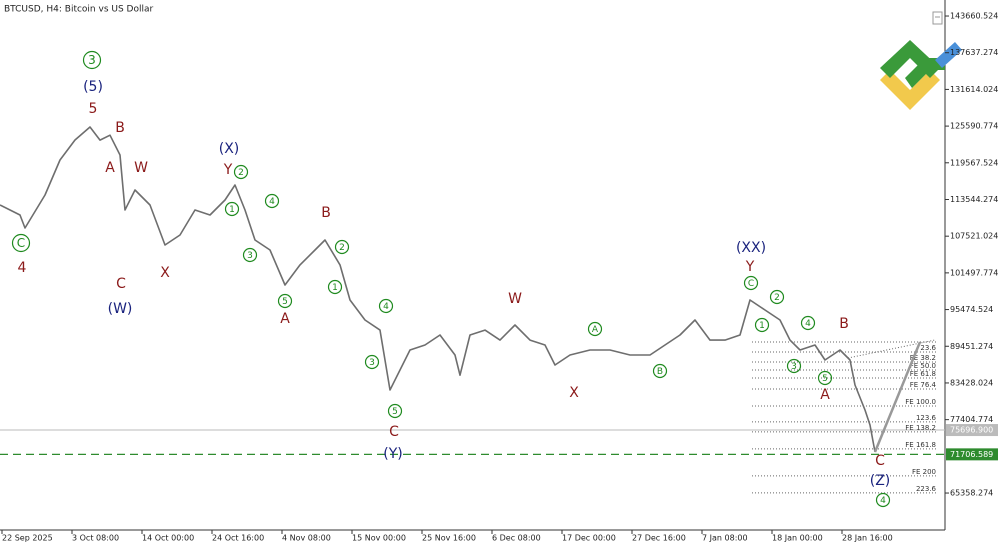 Image resolution: width=1000 pixels, height=545 pixels. I want to click on y-tick-label: 65358.274, so click(971, 493).